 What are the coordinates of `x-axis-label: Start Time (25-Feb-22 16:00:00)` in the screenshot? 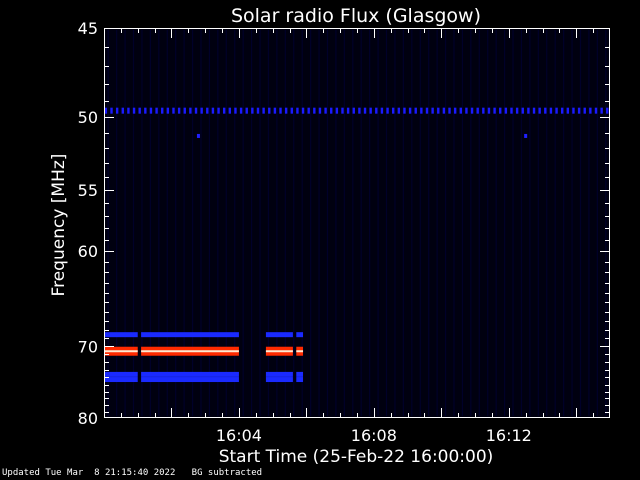 It's located at (356, 457).